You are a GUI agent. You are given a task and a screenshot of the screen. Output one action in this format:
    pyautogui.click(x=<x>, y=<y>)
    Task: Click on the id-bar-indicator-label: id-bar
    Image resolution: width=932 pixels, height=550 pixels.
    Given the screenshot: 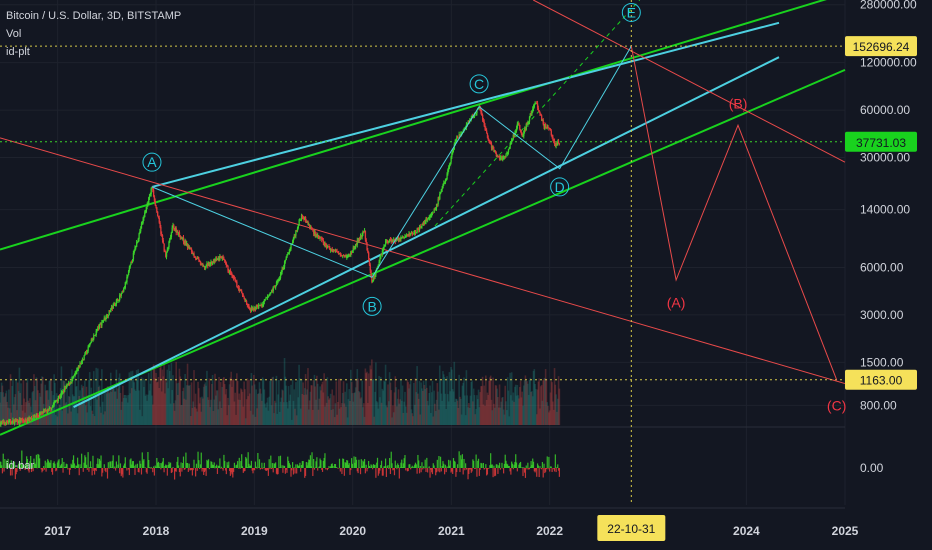 What is the action you would take?
    pyautogui.click(x=20, y=466)
    